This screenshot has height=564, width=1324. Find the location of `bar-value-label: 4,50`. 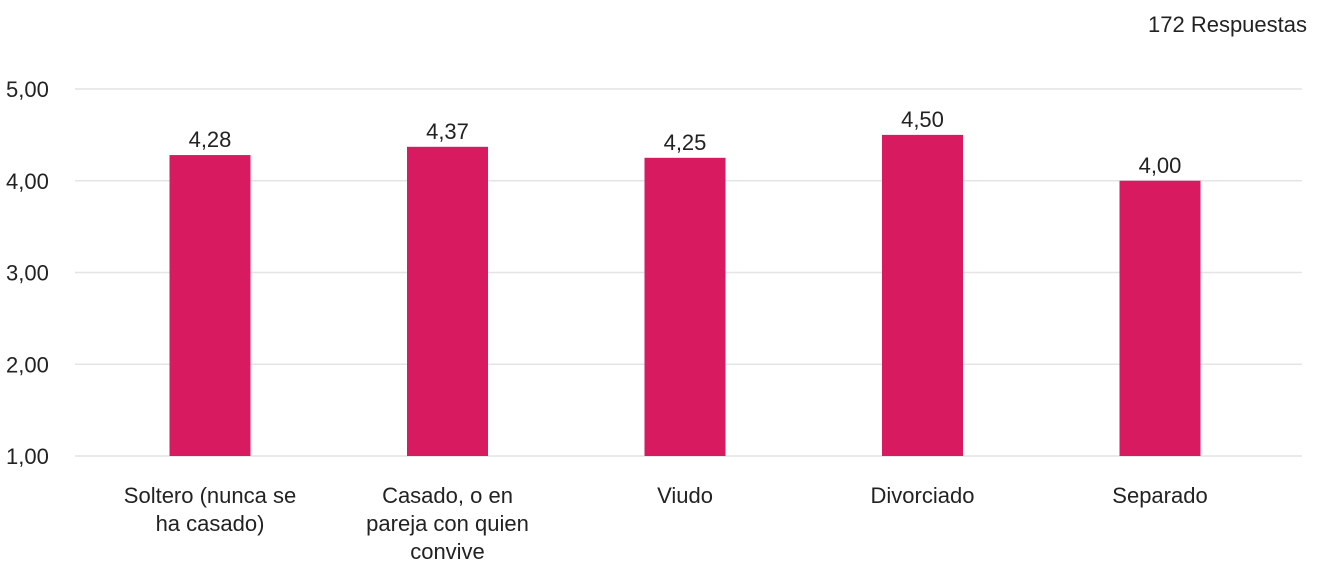

bar-value-label: 4,50 is located at coordinates (922, 119).